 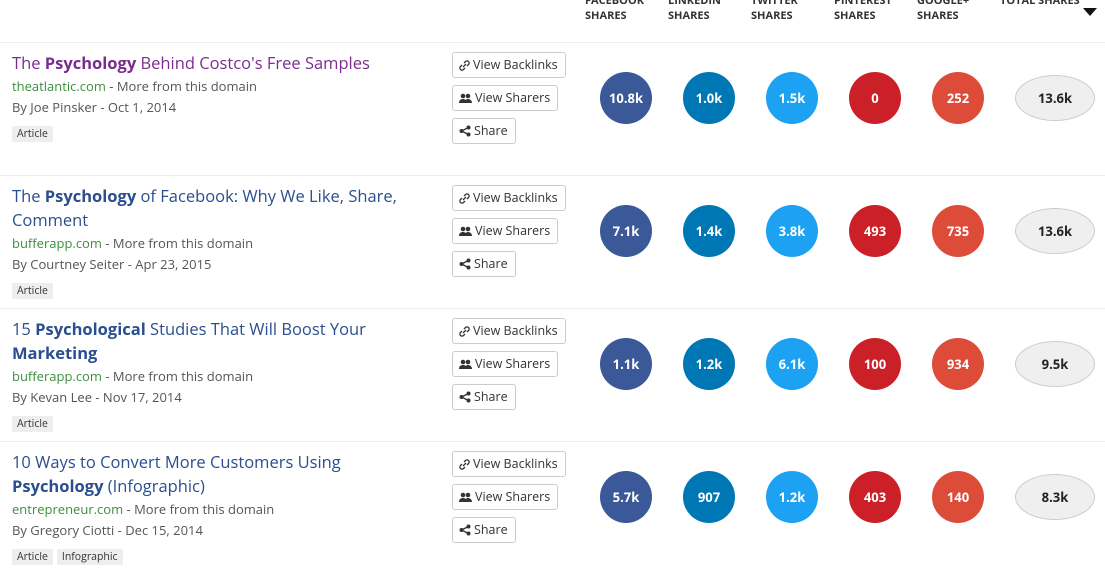 I want to click on total-shares: 8.3k, so click(x=1055, y=497).